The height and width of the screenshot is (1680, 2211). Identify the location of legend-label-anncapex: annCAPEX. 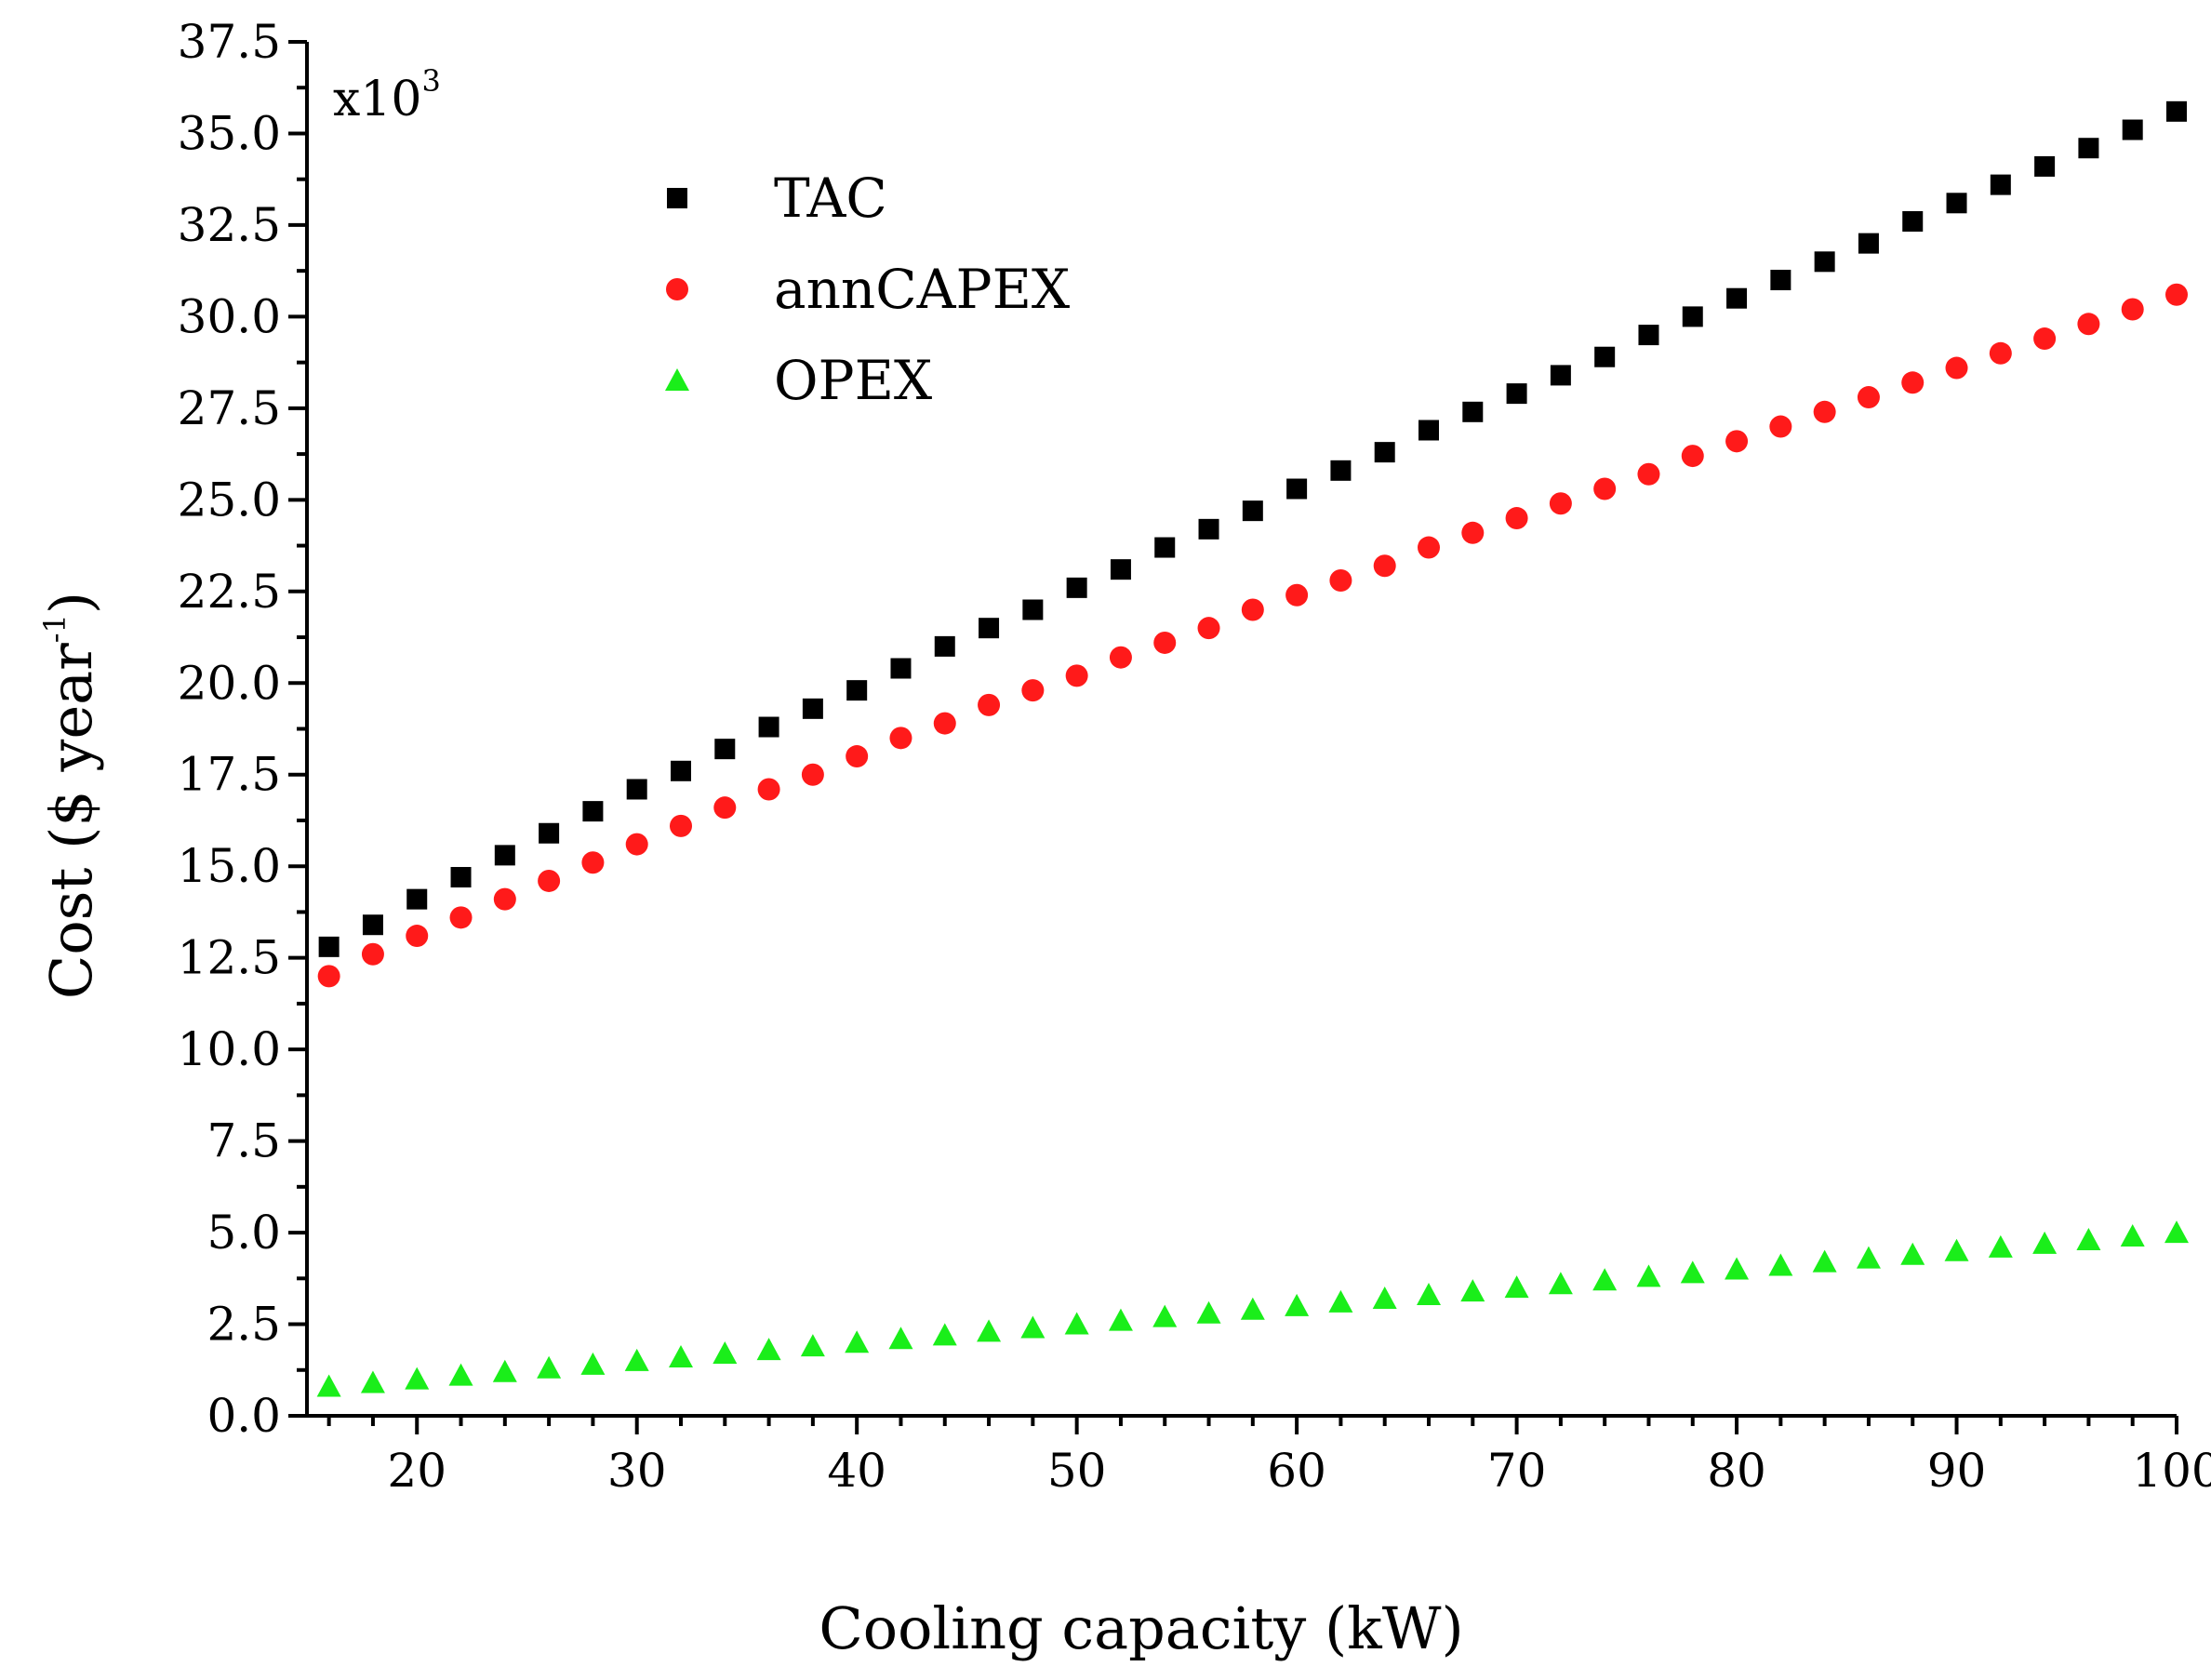
(922, 289).